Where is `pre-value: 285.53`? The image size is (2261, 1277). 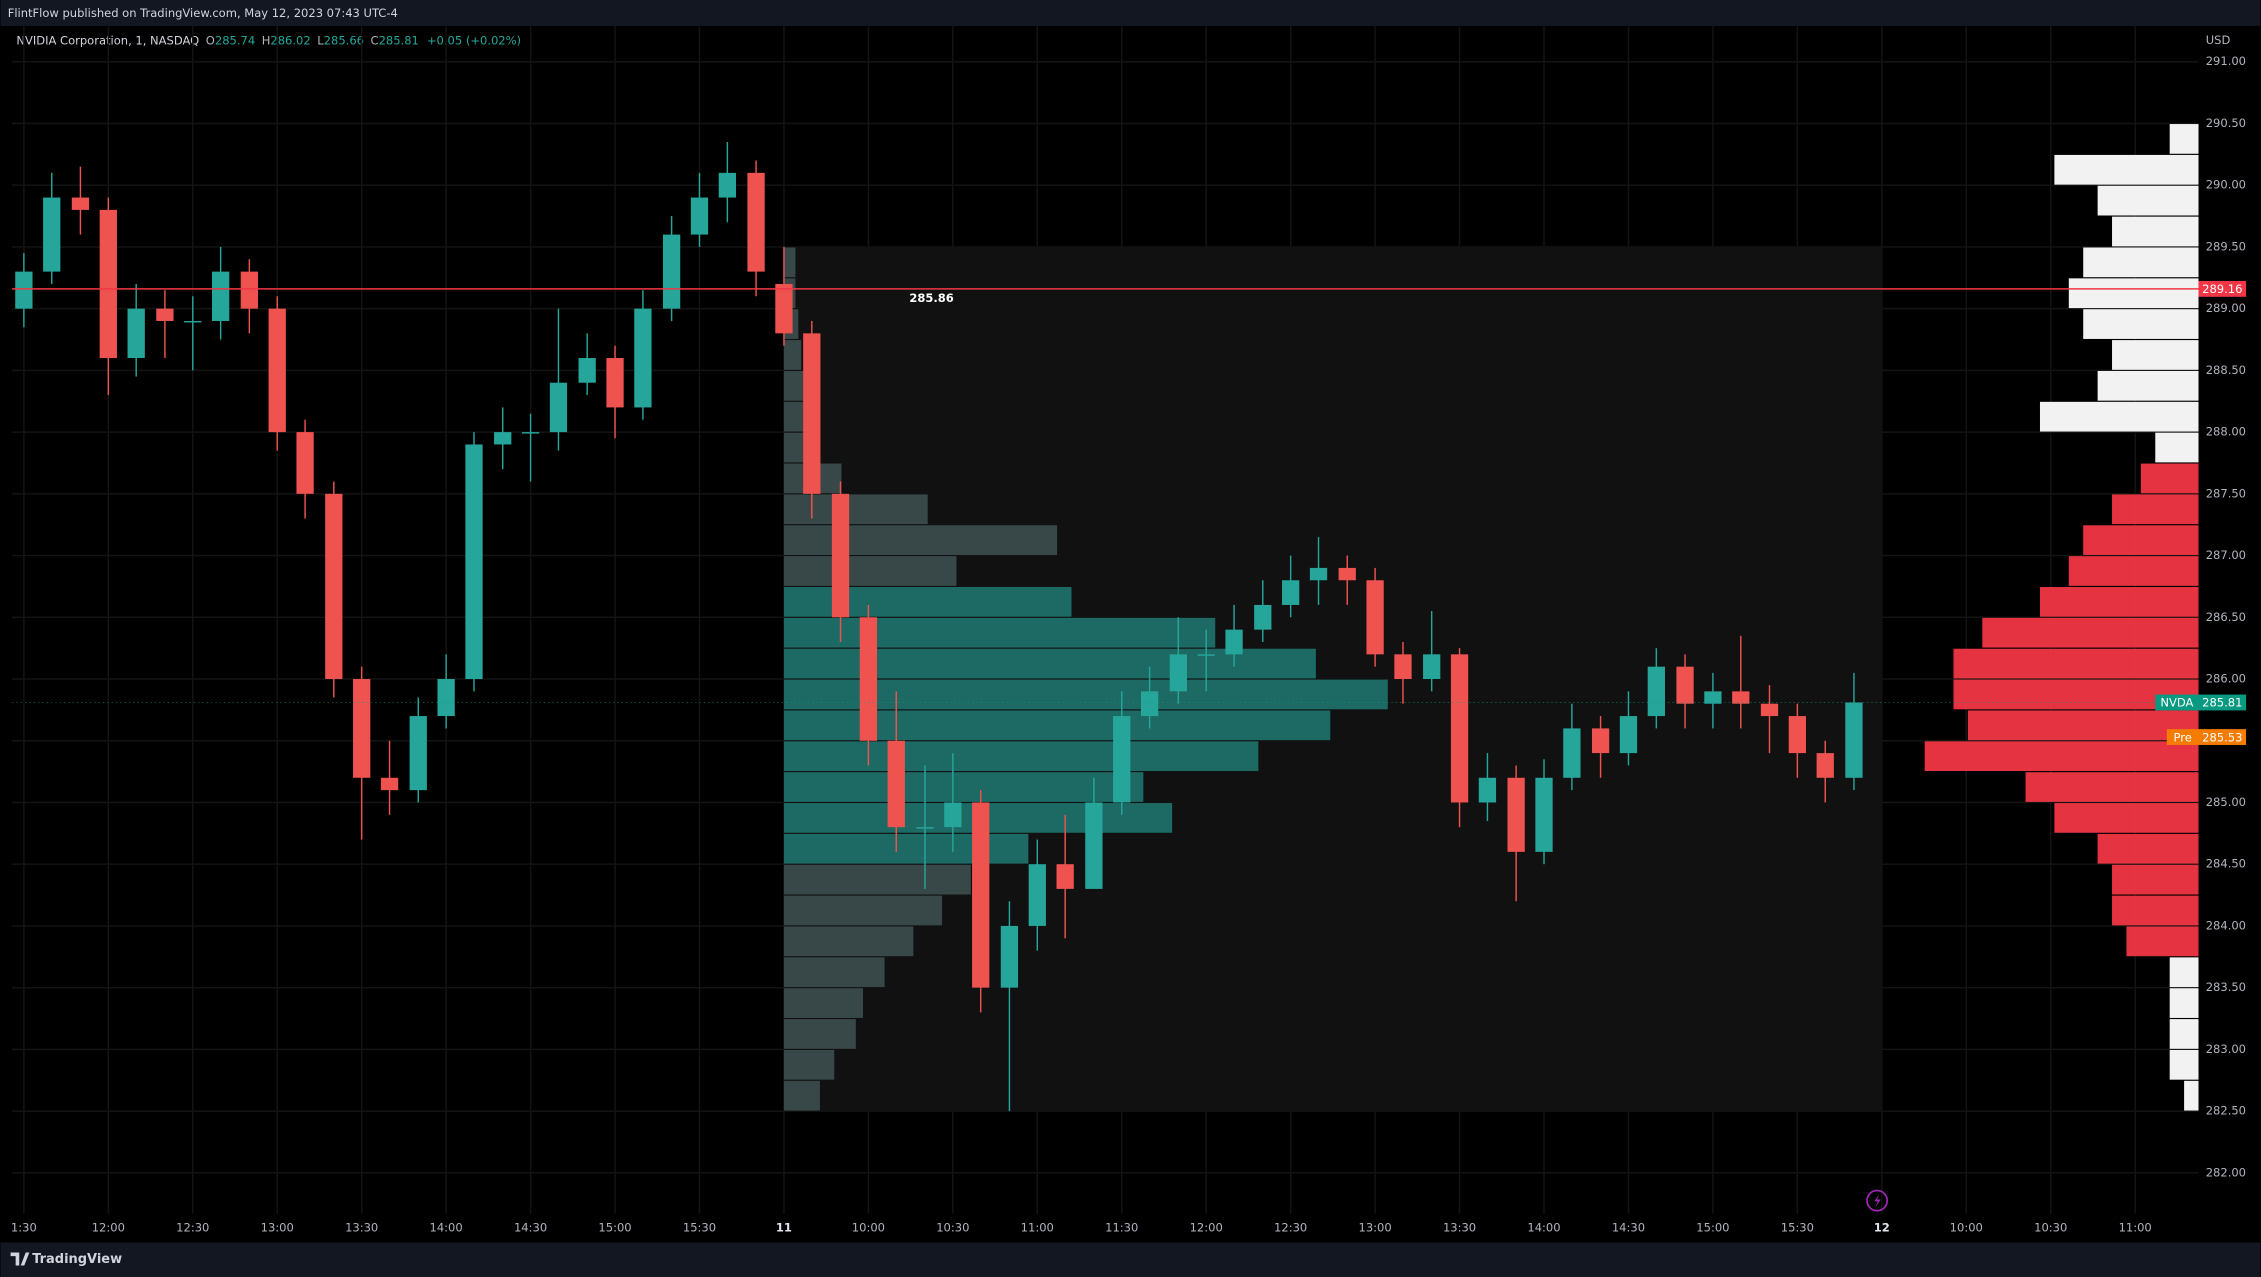
pre-value: 285.53 is located at coordinates (2222, 737).